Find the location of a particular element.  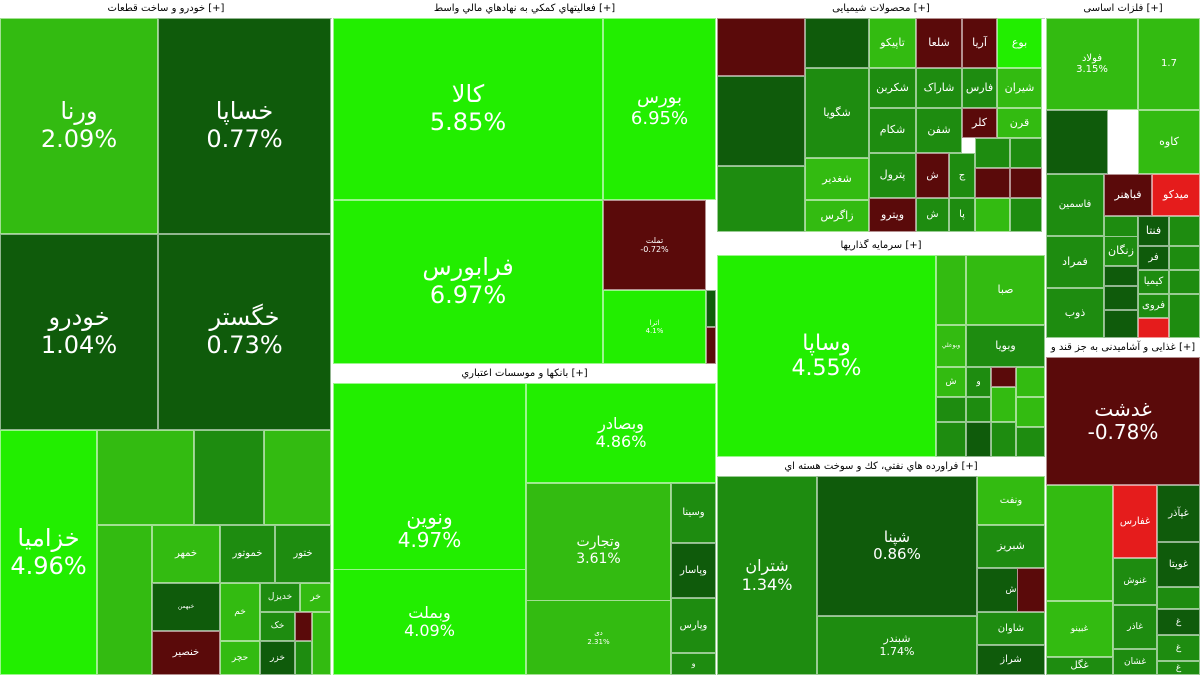

treemap-tile: غدشت -0.78% is located at coordinates (1123, 421).